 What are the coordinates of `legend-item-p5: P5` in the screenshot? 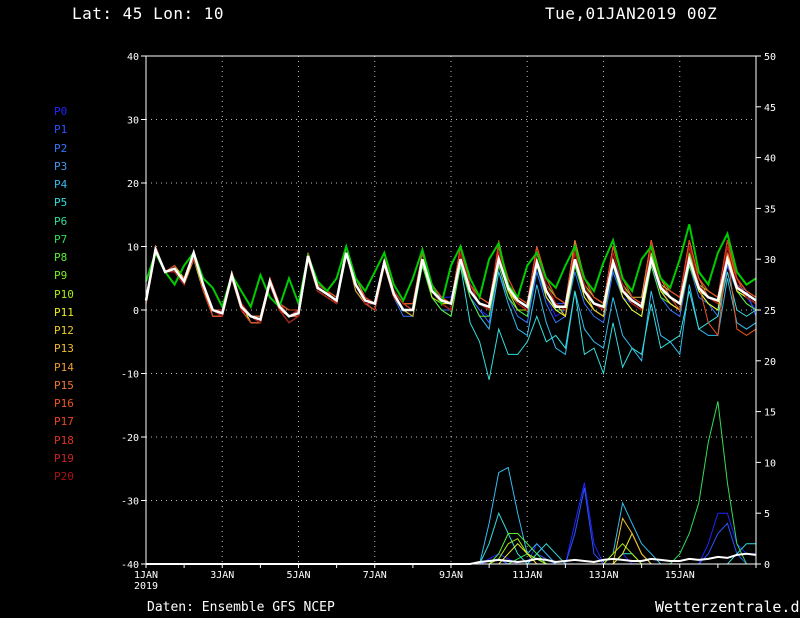 It's located at (61, 203).